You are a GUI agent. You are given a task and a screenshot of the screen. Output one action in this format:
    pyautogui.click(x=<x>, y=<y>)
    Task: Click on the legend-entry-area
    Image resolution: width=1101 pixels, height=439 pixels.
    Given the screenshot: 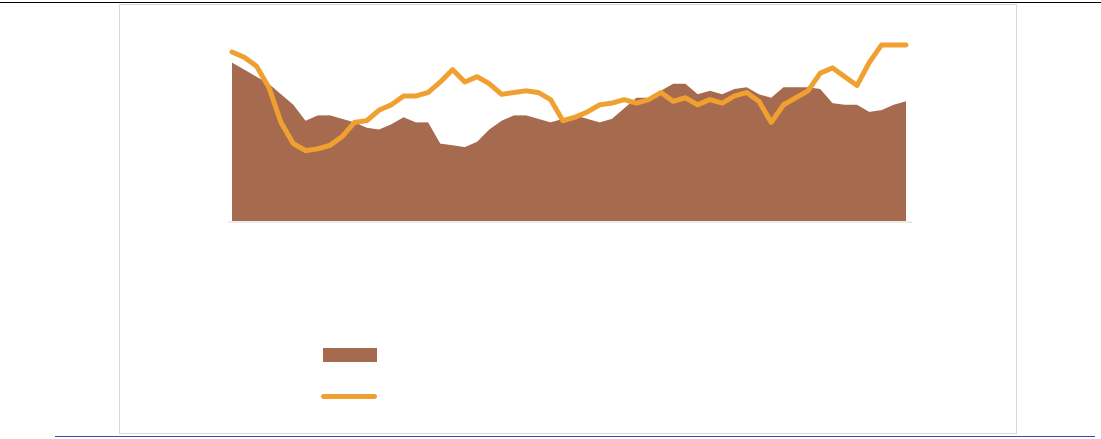 What is the action you would take?
    pyautogui.click(x=354, y=355)
    